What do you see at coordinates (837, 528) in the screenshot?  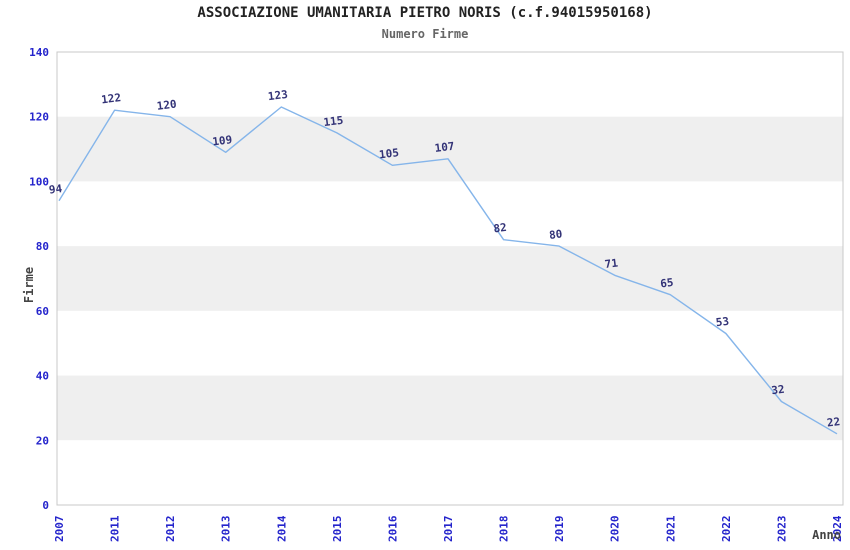 I see `x-tick-label: 2024` at bounding box center [837, 528].